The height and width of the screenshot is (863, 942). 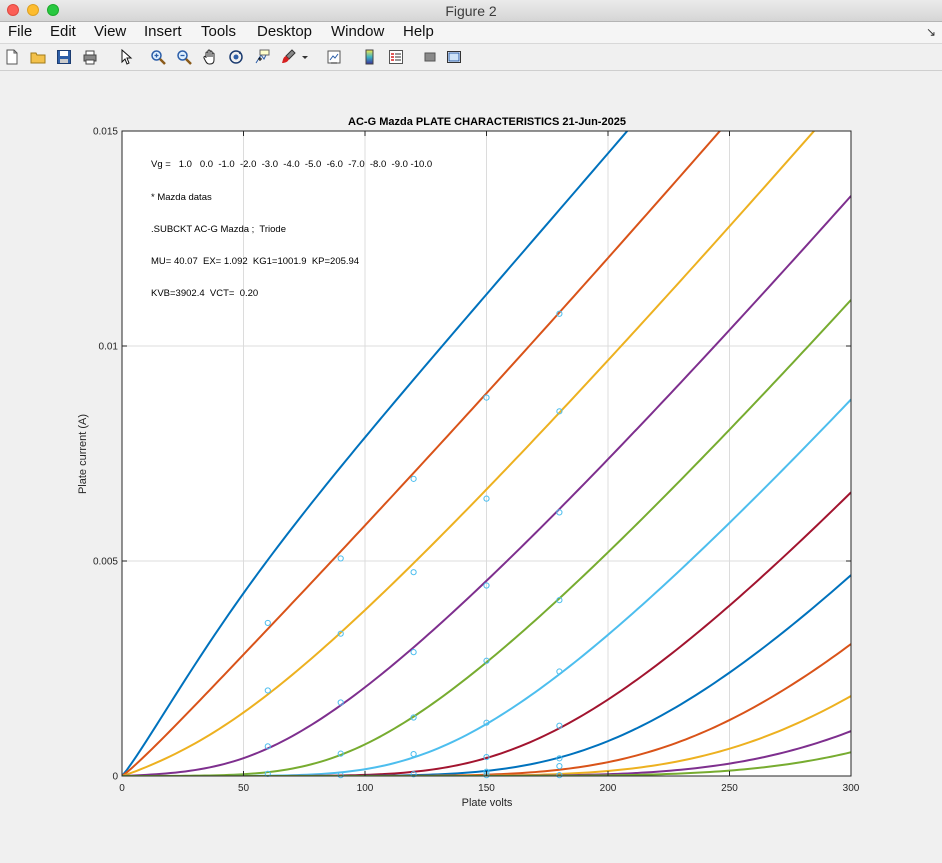 I want to click on pointer-icon, so click(x=126, y=57).